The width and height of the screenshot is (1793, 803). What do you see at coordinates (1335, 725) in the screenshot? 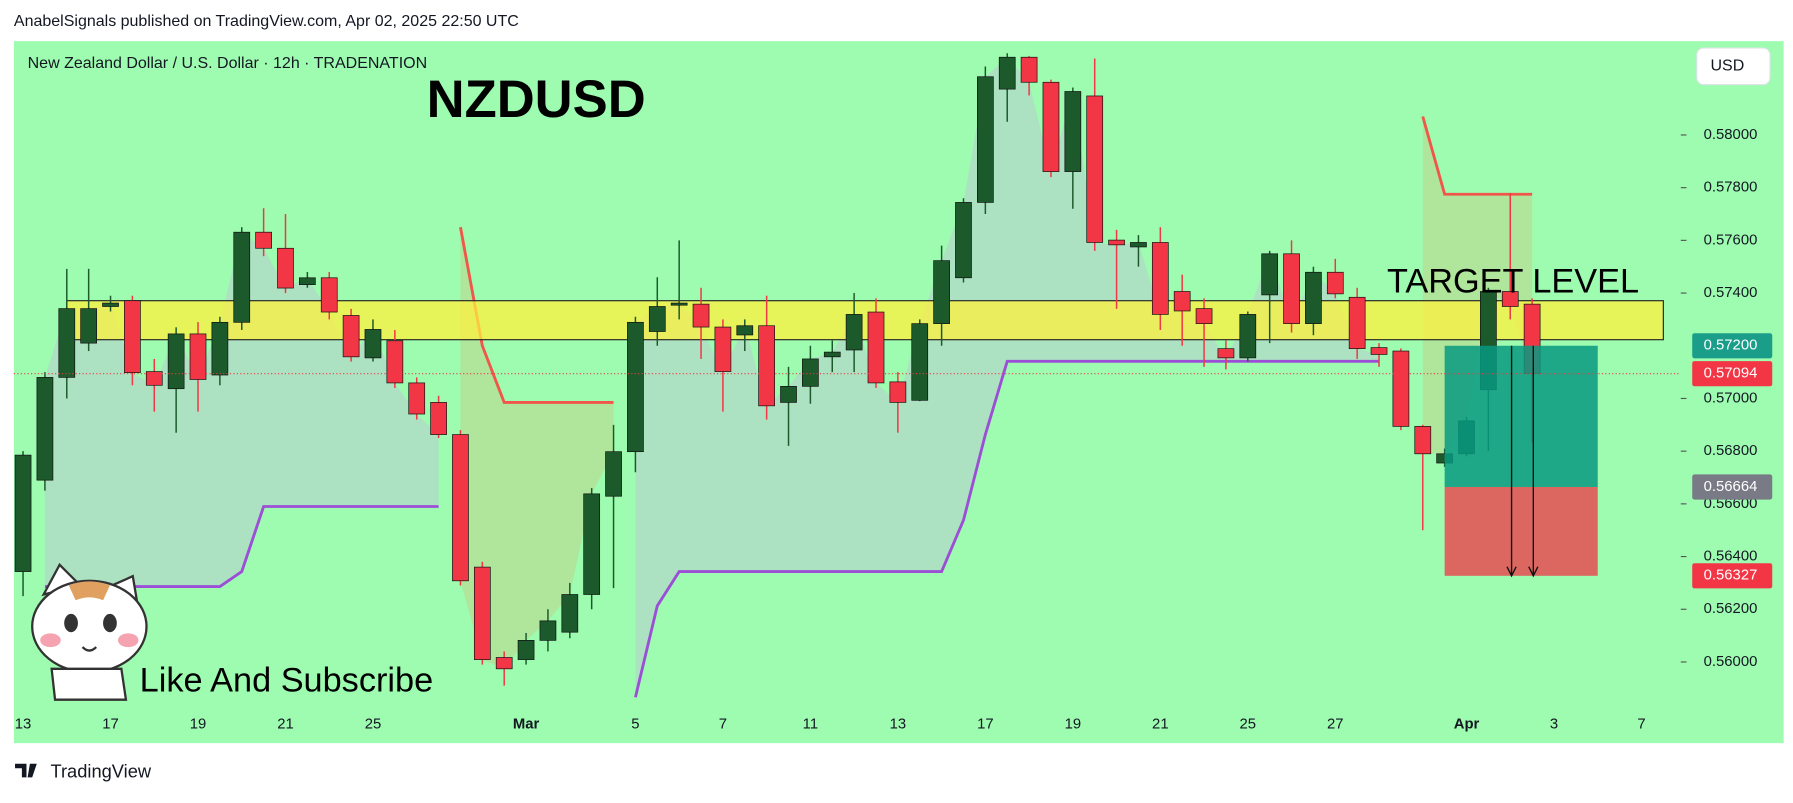
I see `x-tick-label: 27` at bounding box center [1335, 725].